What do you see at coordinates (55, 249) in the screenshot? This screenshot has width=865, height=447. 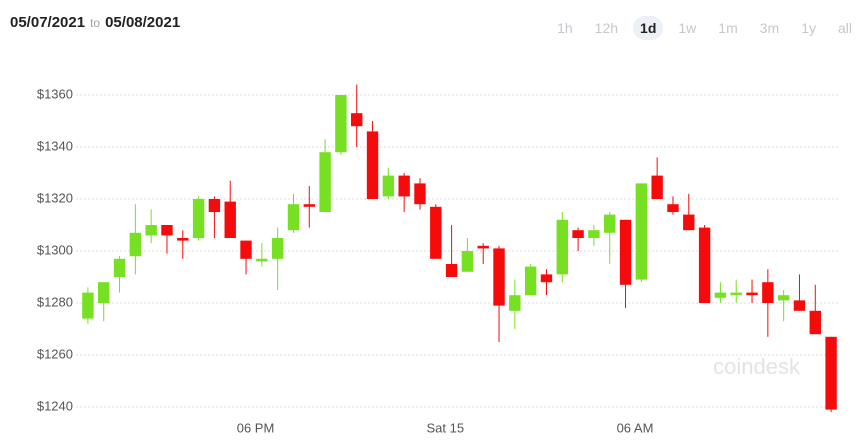 I see `y-tick-label: $1300` at bounding box center [55, 249].